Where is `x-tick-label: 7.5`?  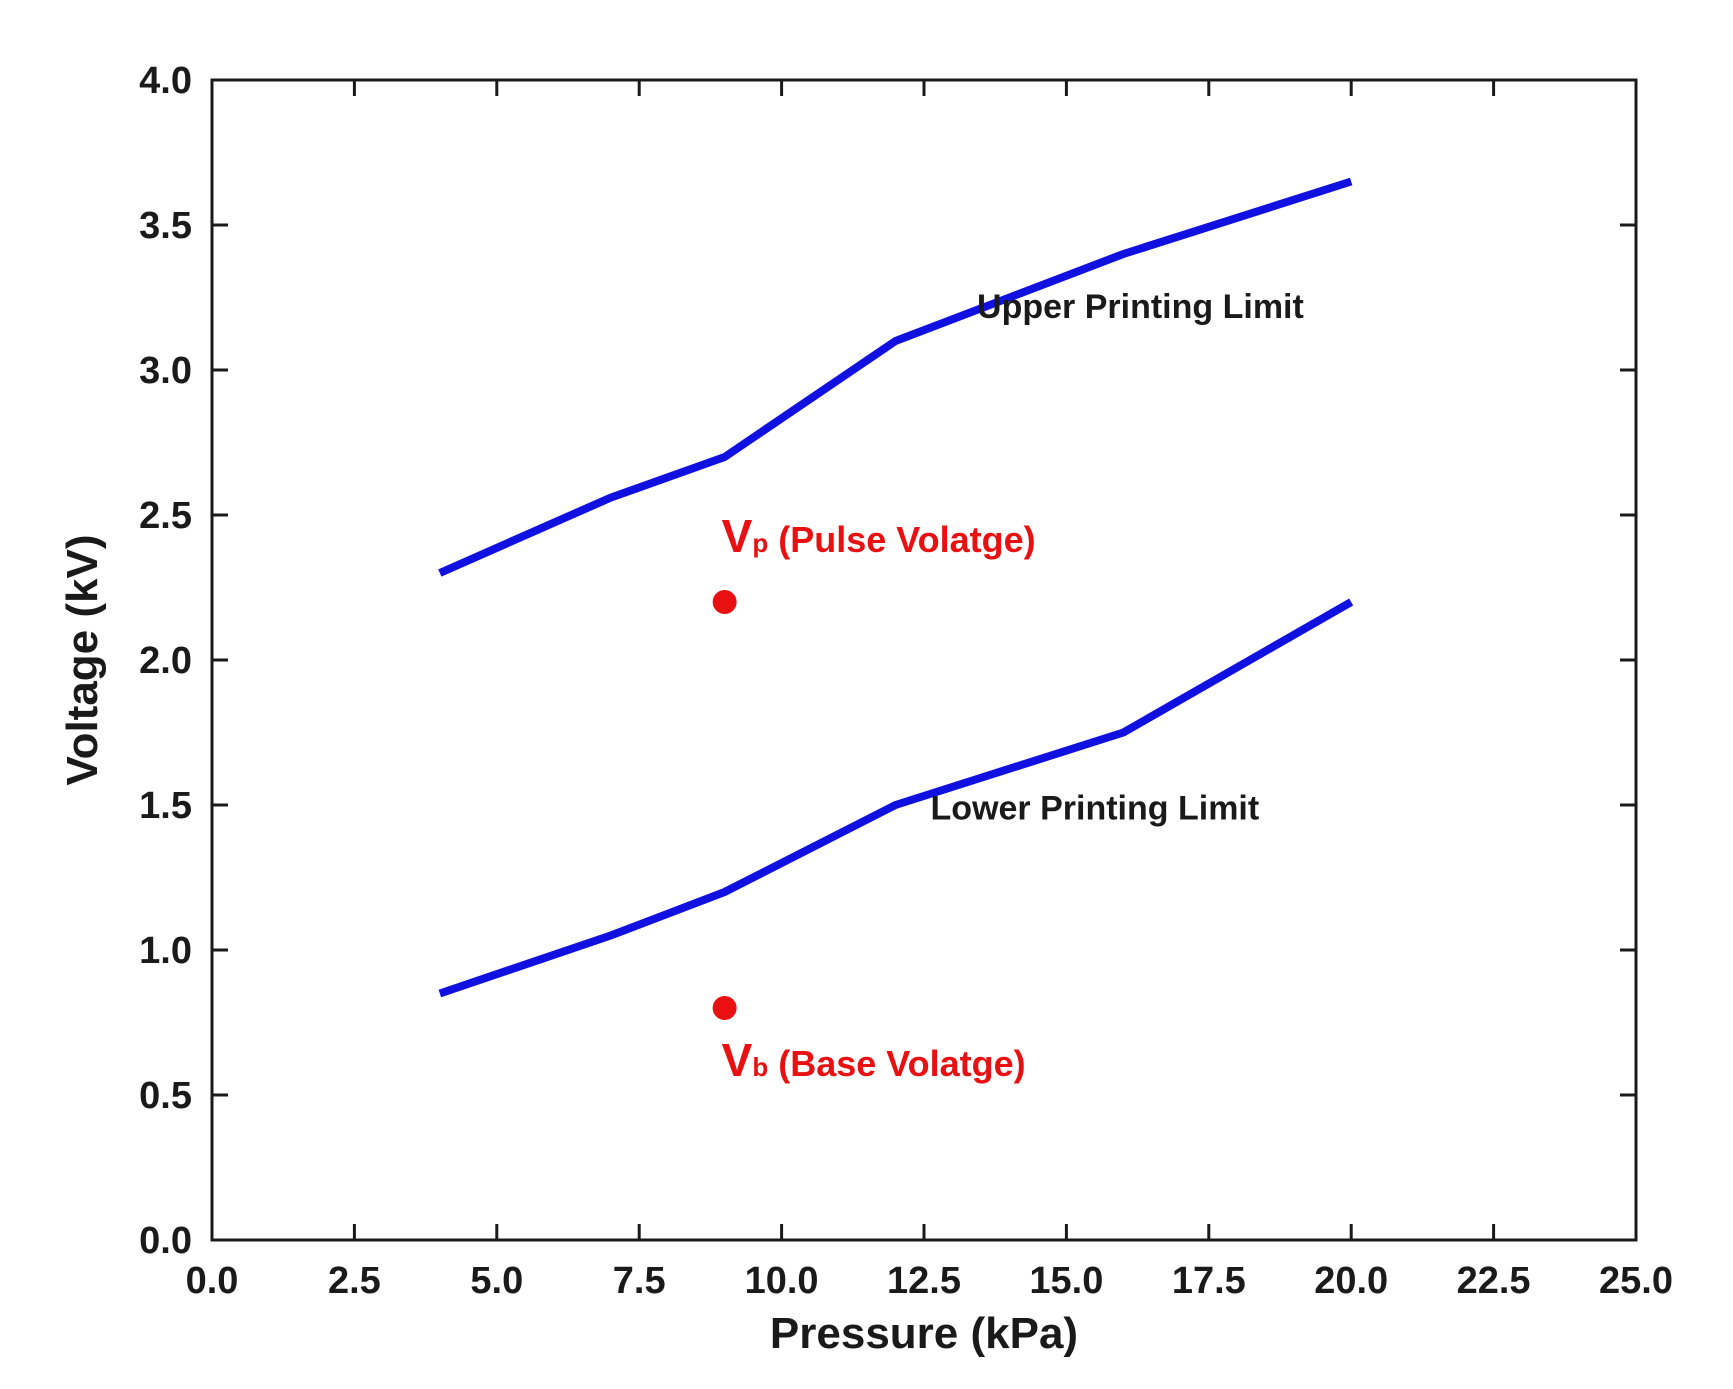 x-tick-label: 7.5 is located at coordinates (639, 1281).